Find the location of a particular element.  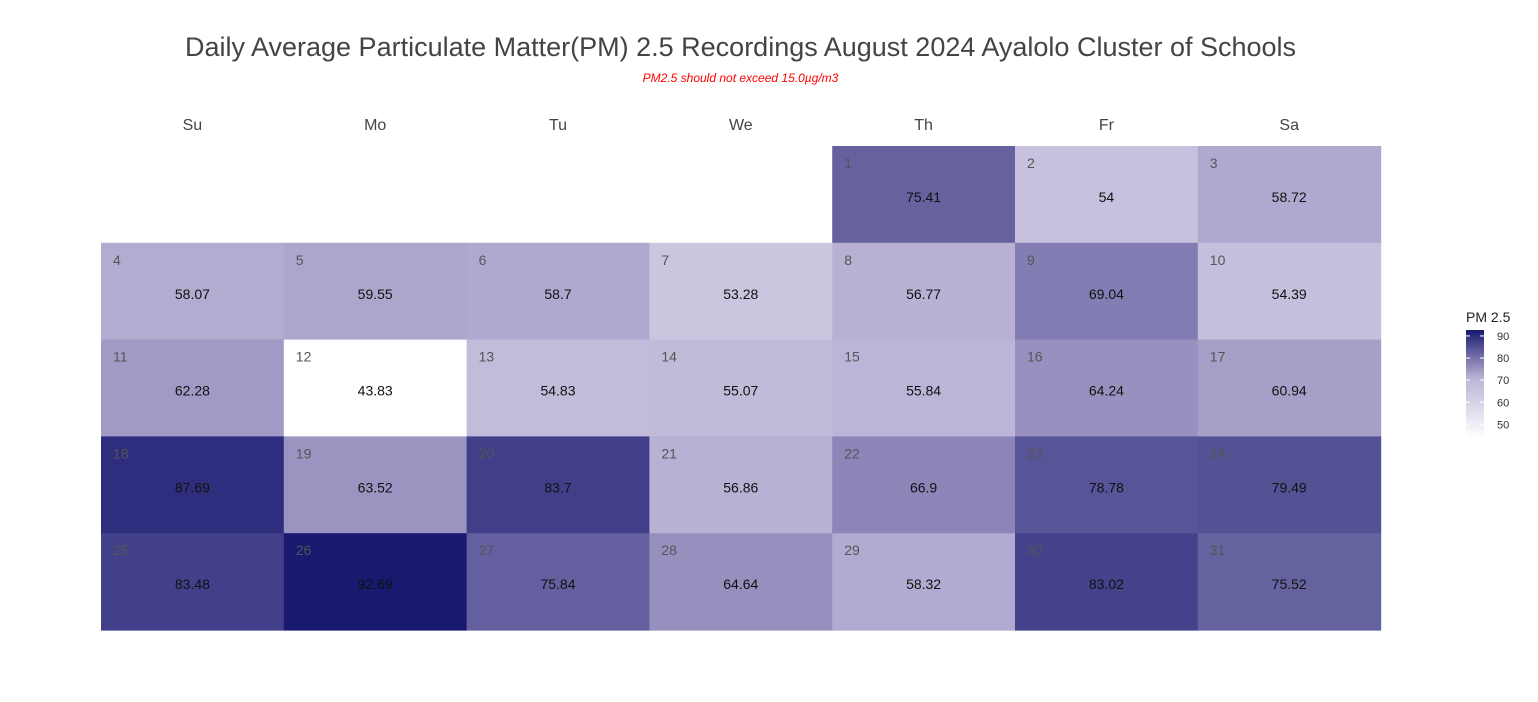

day-value-label: 69.04 is located at coordinates (1106, 294).